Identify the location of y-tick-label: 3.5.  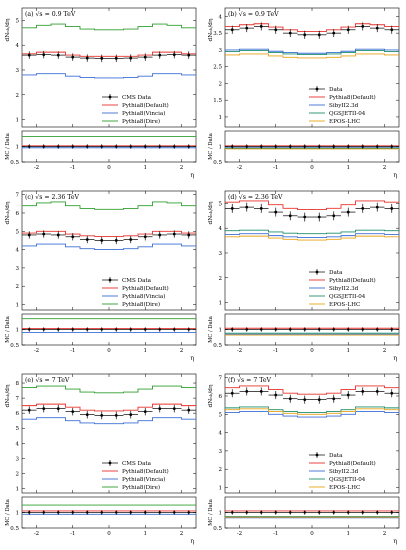
(217, 34).